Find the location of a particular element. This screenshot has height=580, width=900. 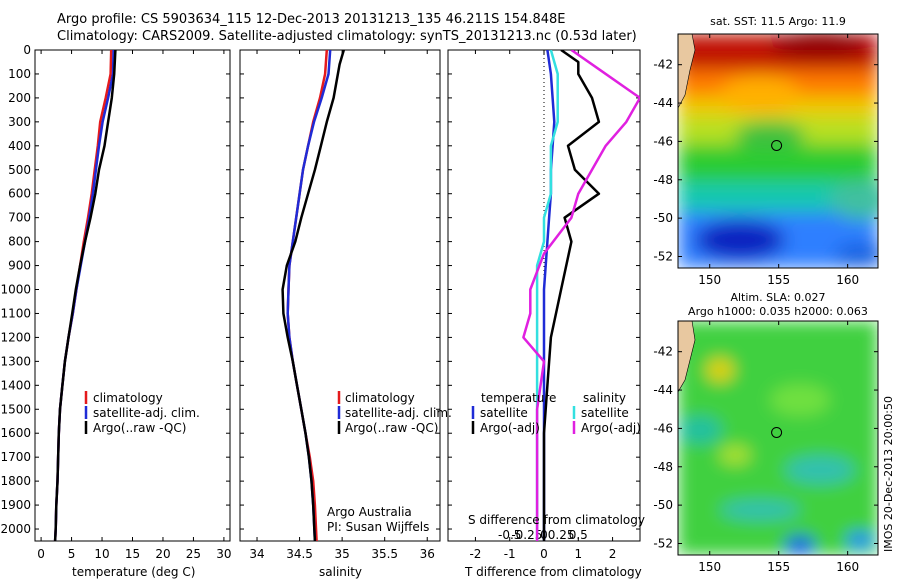

series-line-satellite-adj-clim- is located at coordinates (84, 295).